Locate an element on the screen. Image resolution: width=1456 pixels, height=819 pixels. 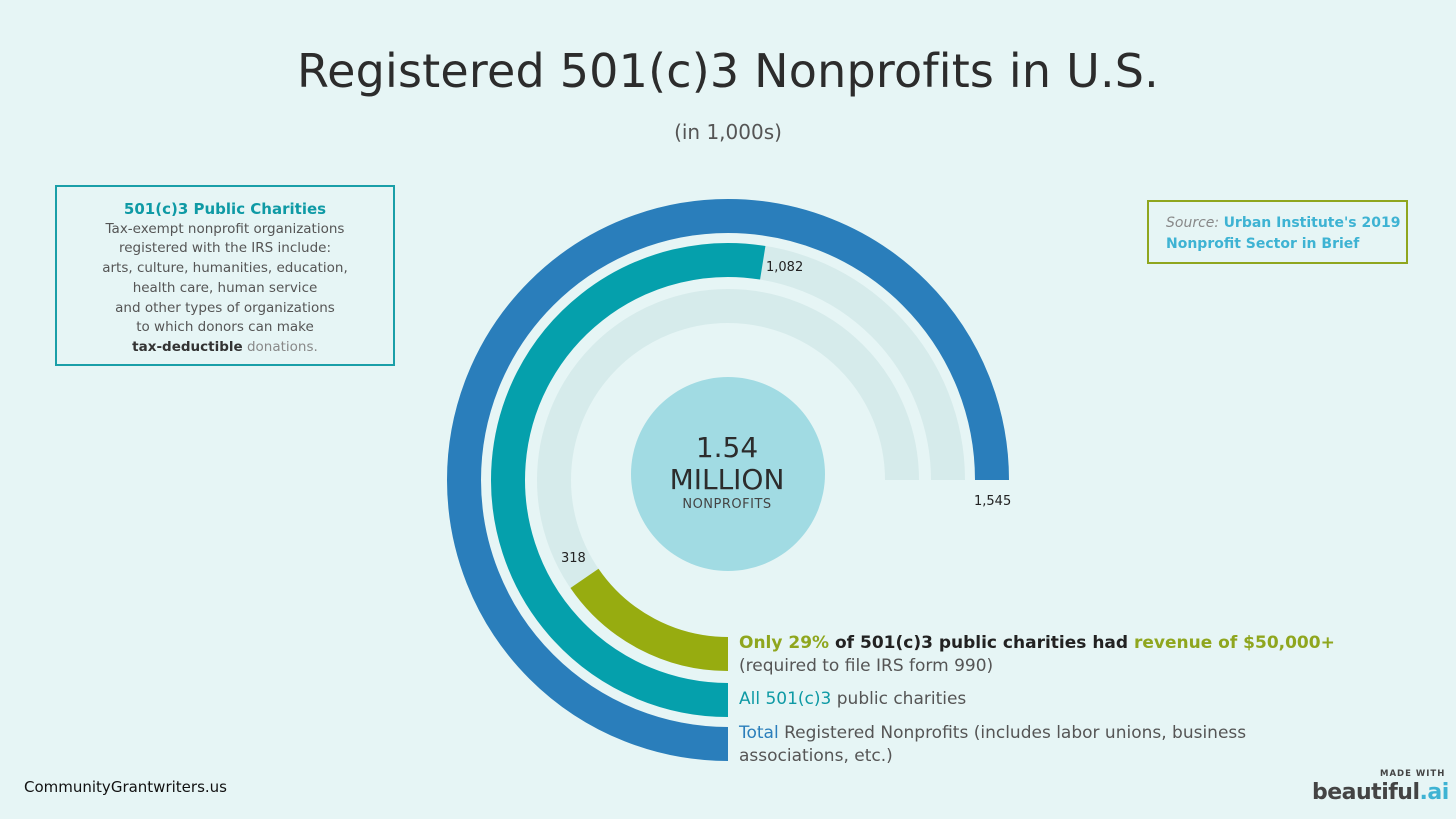
info-last-rest: donations. is located at coordinates (280, 346).